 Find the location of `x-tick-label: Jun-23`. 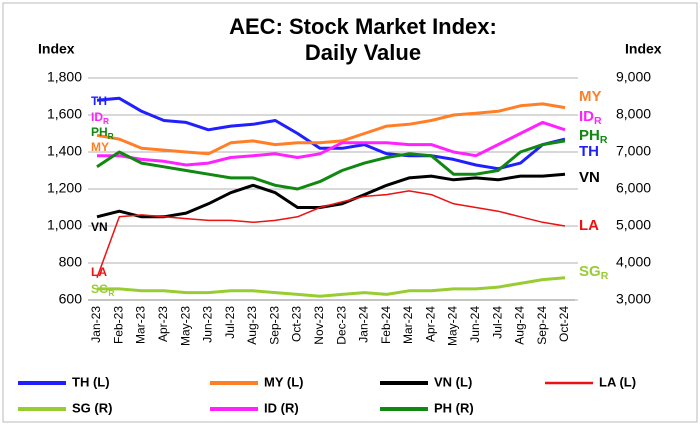

x-tick-label: Jun-23 is located at coordinates (208, 324).